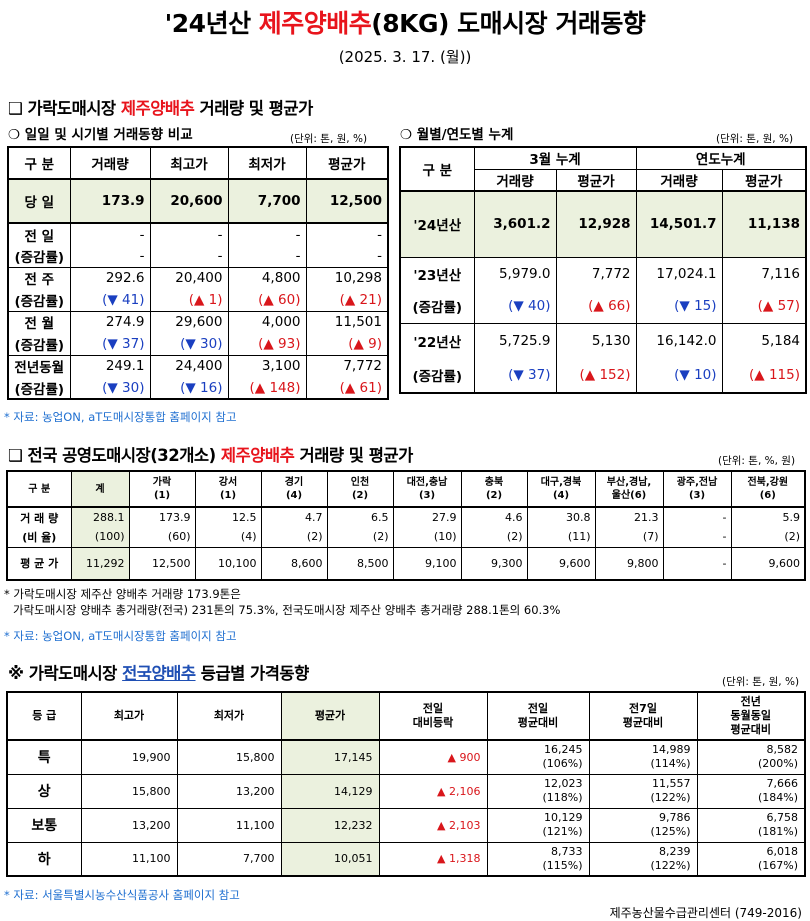  I want to click on cell: ▲ 1,318, so click(433, 859).